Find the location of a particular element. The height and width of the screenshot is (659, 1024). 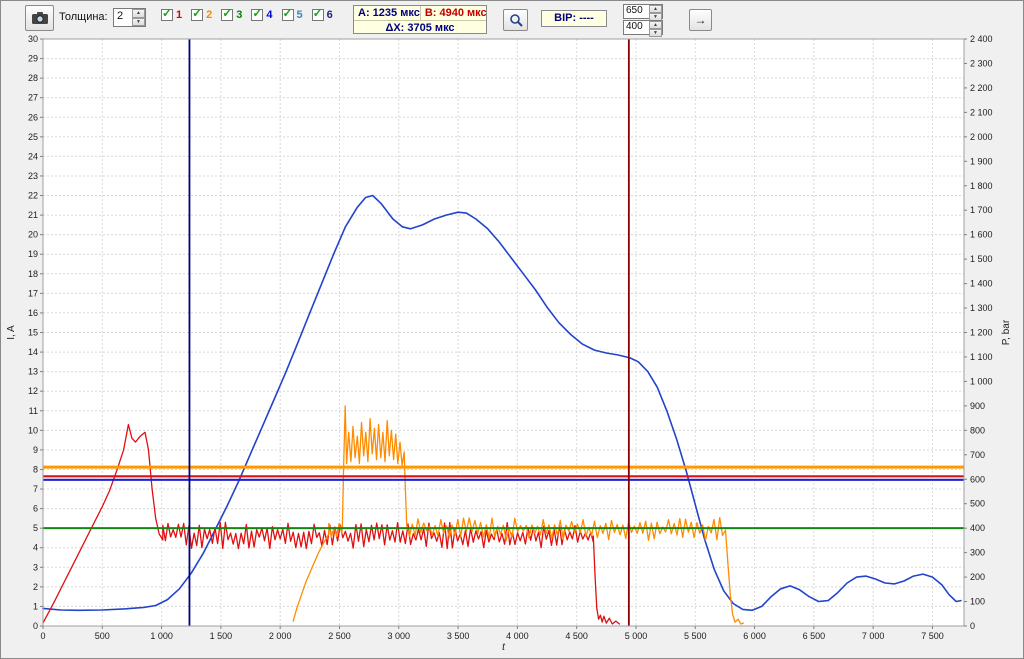

svg-text: 9 is located at coordinates (35, 450).